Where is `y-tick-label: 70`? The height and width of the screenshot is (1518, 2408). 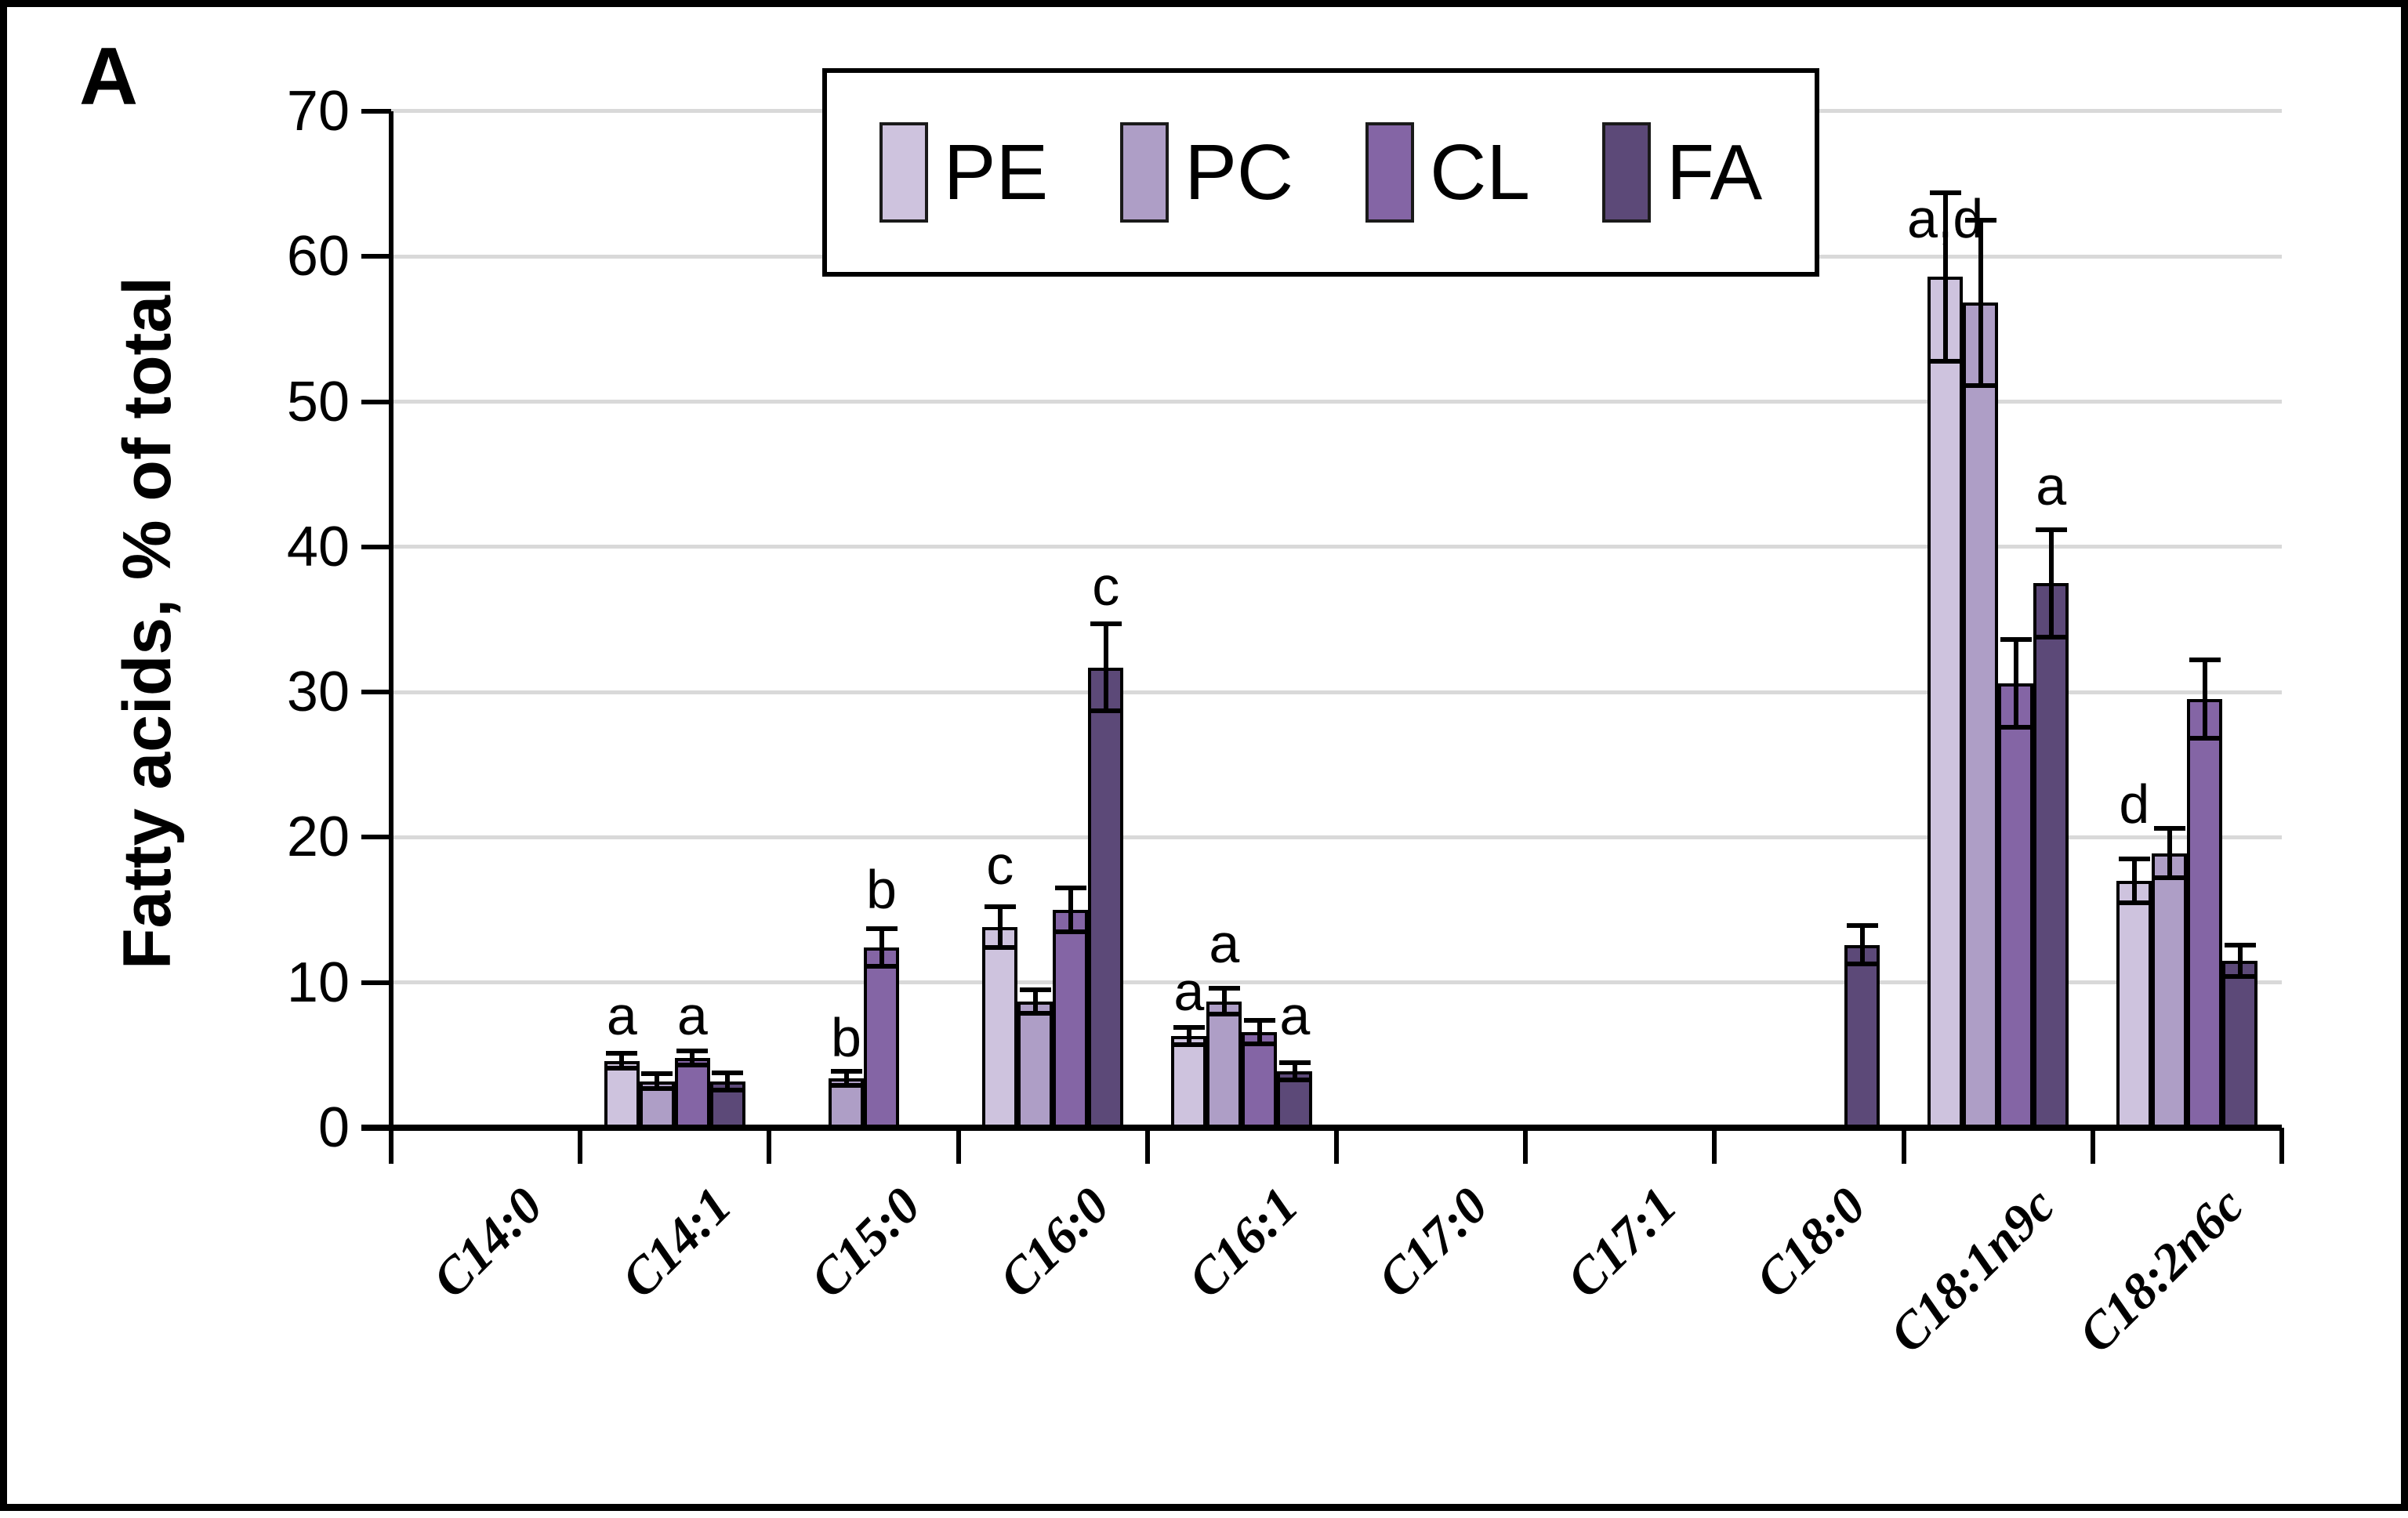 y-tick-label: 70 is located at coordinates (318, 111).